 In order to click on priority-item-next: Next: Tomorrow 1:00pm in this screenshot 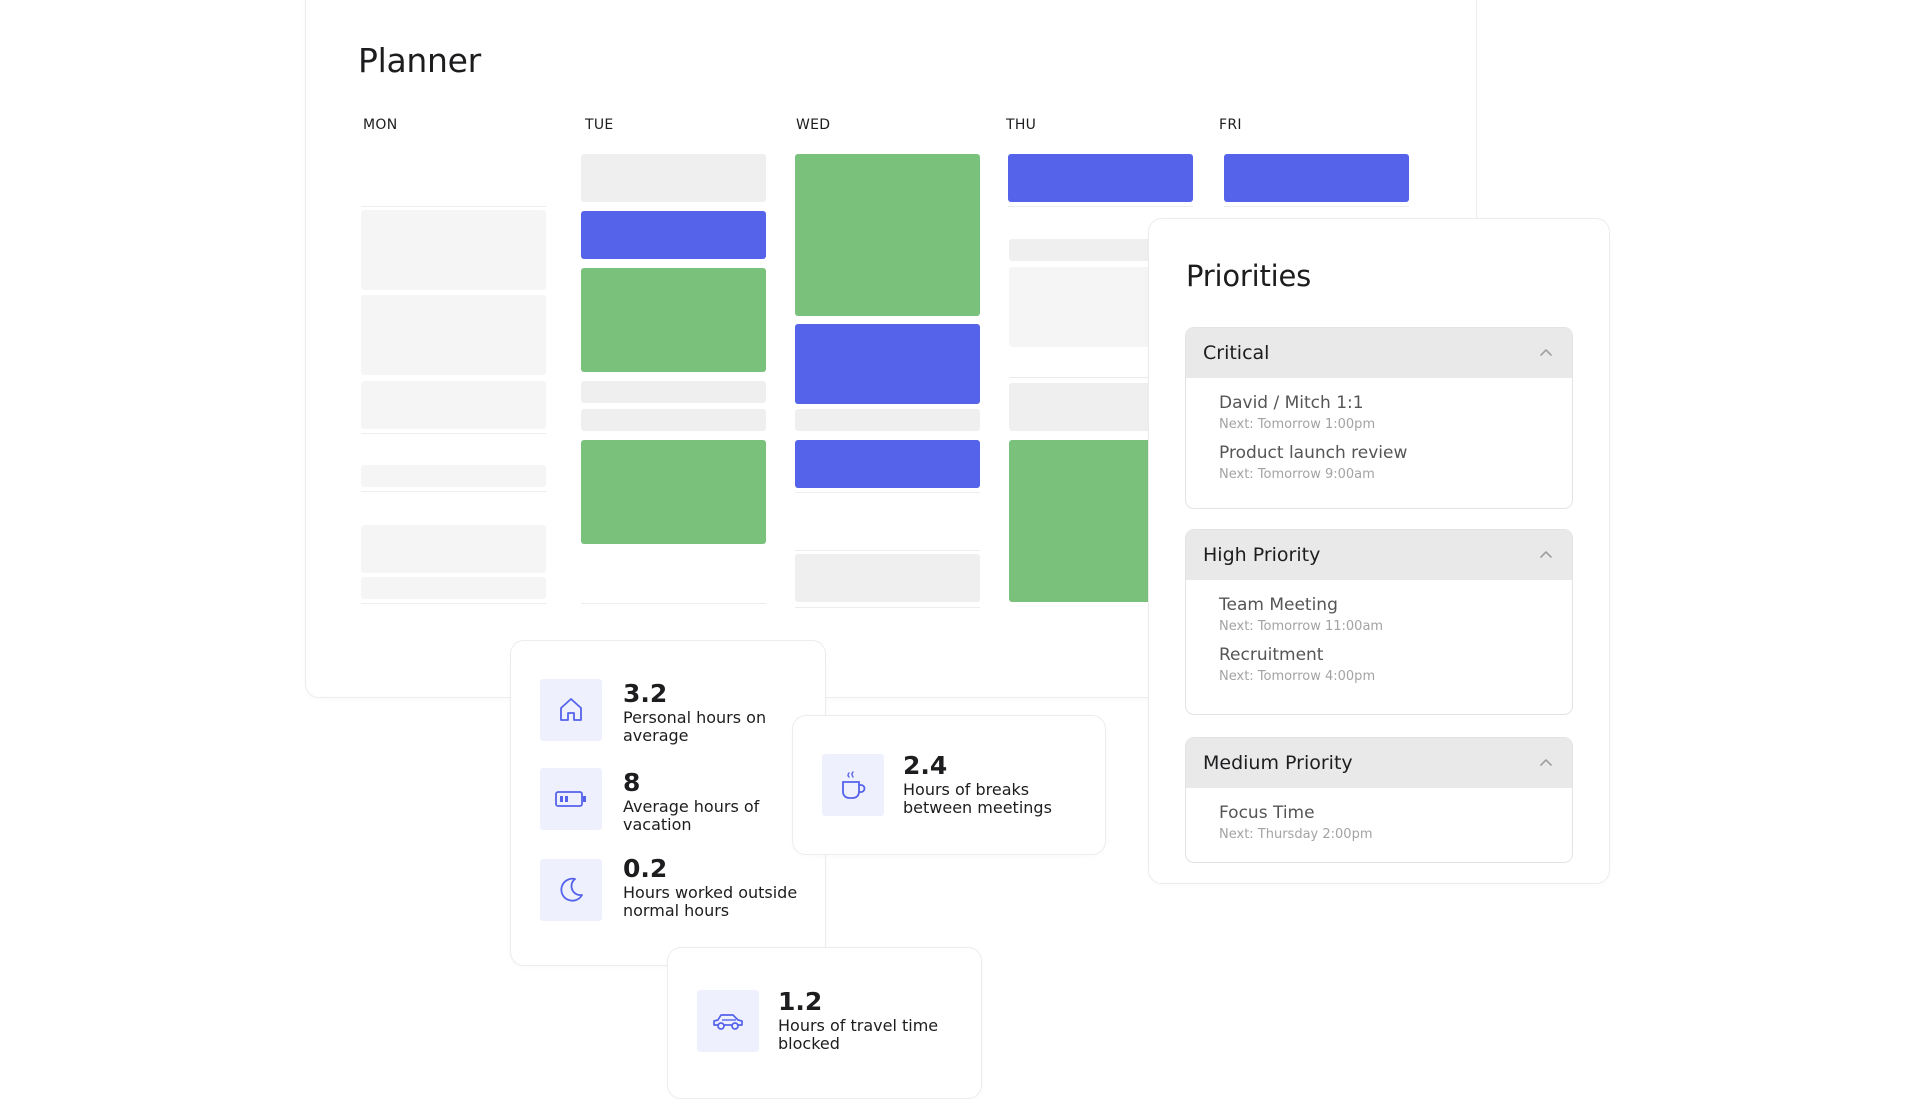, I will do `click(1297, 424)`.